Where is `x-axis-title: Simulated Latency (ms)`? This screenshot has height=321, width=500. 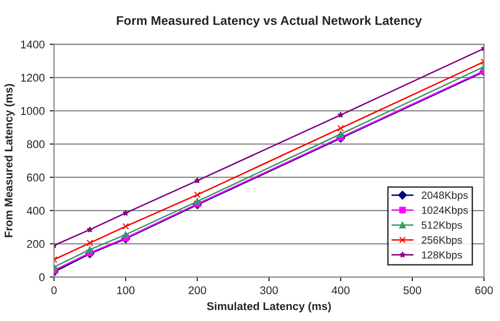
x-axis-title: Simulated Latency (ms) is located at coordinates (268, 307).